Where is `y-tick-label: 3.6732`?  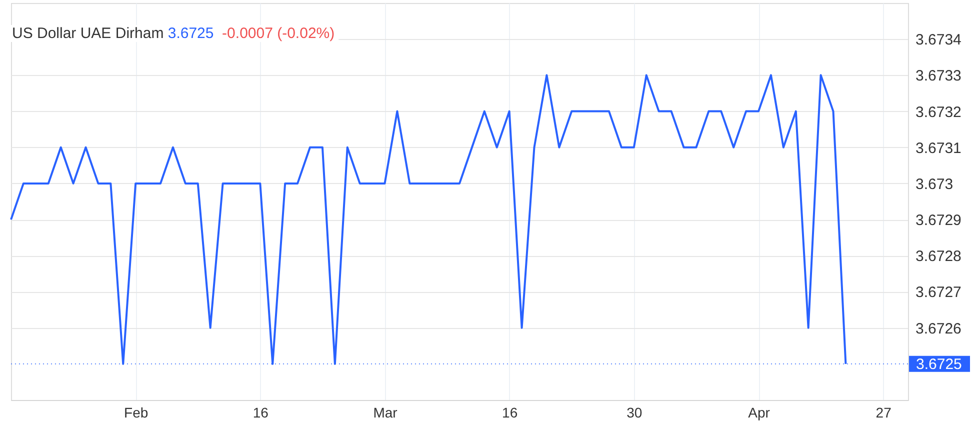
y-tick-label: 3.6732 is located at coordinates (939, 112).